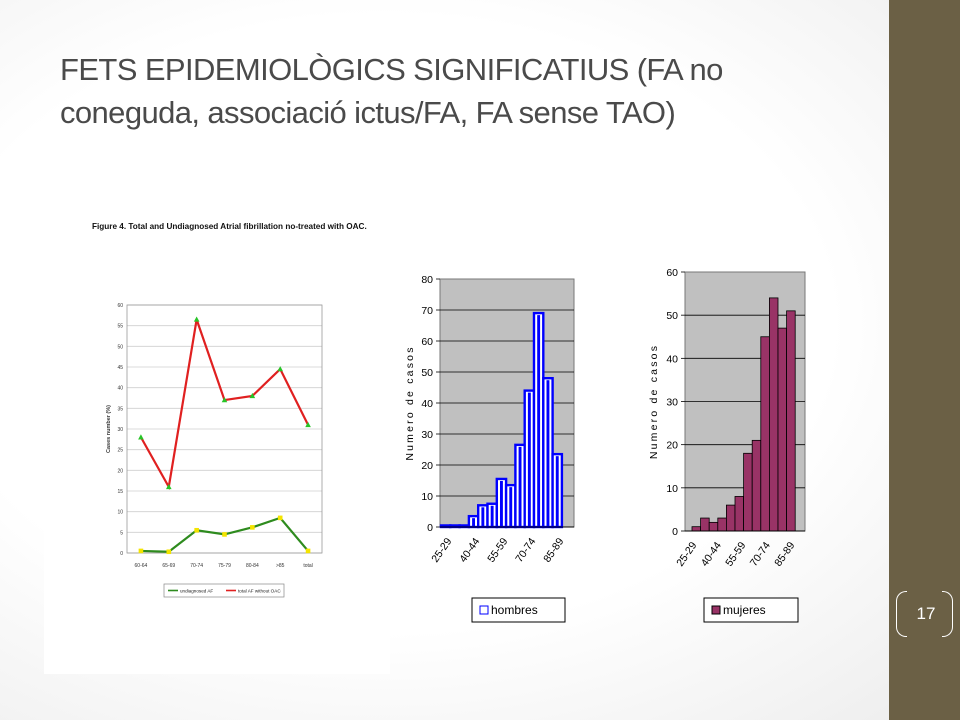 The image size is (960, 720). Describe the element at coordinates (427, 342) in the screenshot. I see `chart2-ytick-label: 60` at that location.